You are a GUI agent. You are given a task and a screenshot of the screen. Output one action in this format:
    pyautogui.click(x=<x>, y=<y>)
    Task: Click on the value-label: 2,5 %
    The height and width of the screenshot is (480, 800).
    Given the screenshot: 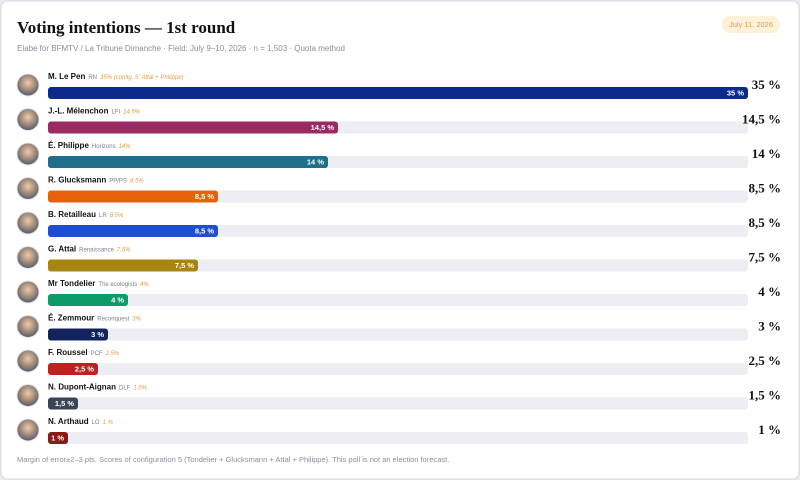 What is the action you would take?
    pyautogui.click(x=765, y=360)
    